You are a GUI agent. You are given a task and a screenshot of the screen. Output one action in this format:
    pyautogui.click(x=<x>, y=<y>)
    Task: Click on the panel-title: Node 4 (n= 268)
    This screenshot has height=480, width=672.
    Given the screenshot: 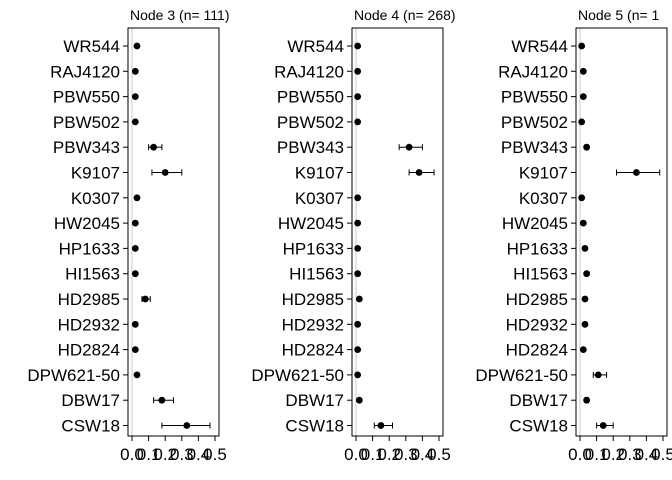 What is the action you would take?
    pyautogui.click(x=405, y=15)
    